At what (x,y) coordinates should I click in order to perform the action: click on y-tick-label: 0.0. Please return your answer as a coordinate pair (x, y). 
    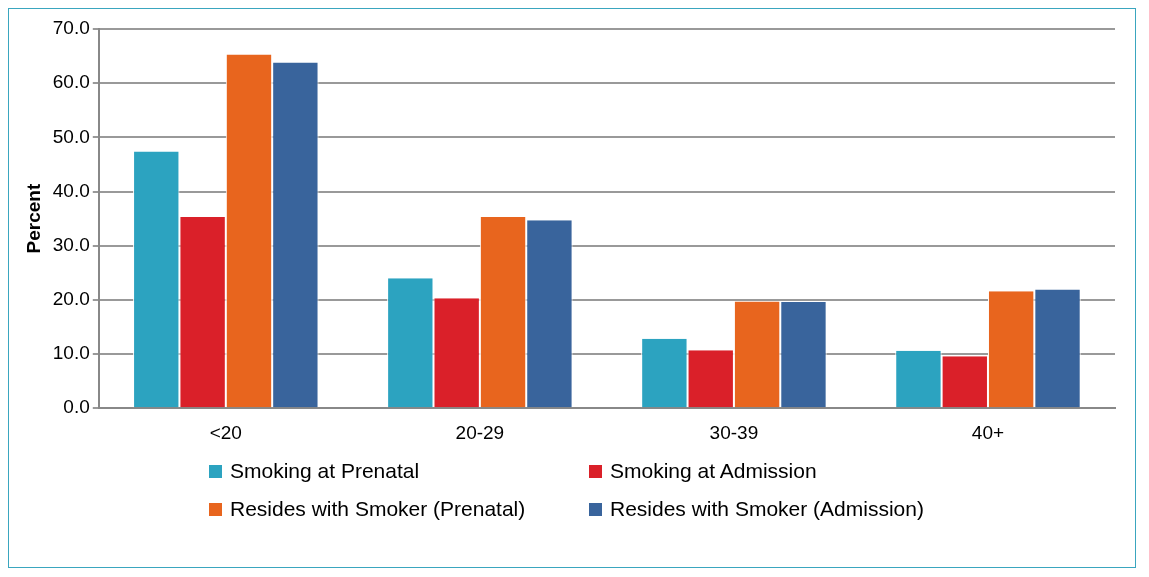
    Looking at the image, I should click on (76, 407).